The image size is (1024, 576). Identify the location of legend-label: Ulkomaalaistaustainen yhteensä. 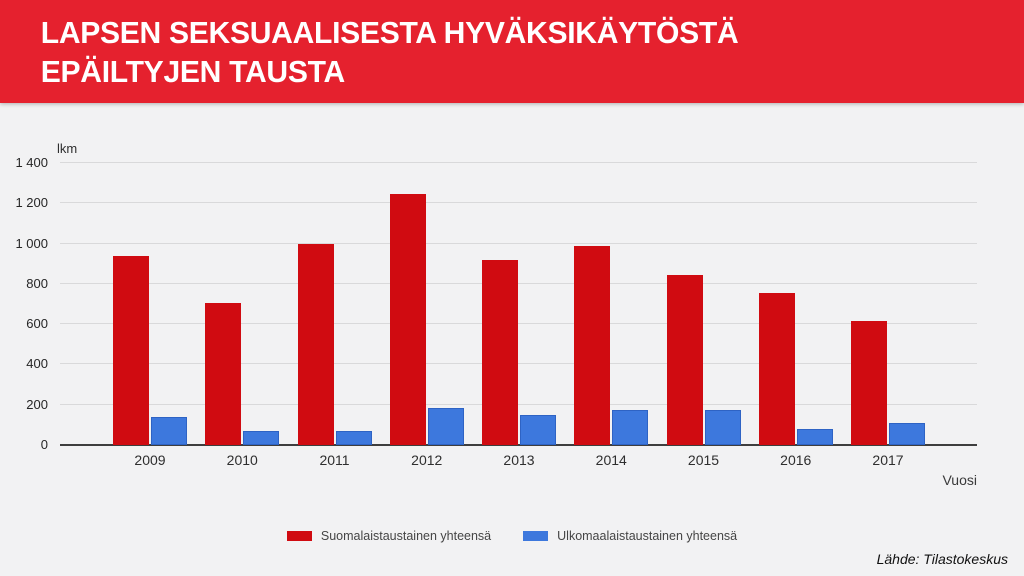
(647, 536).